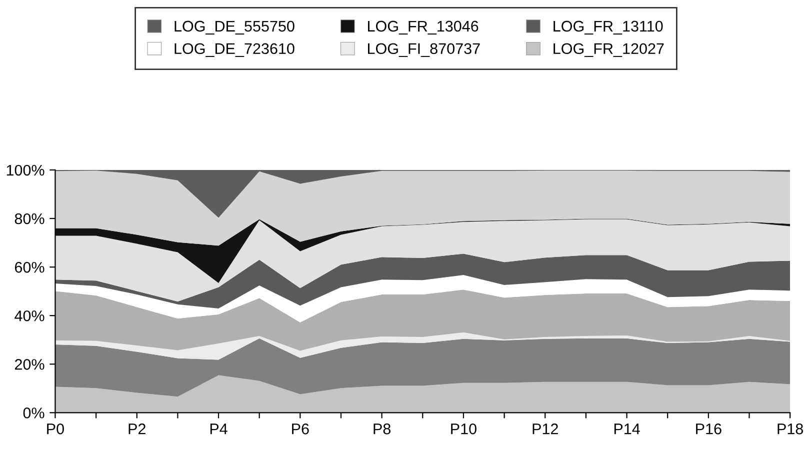  Describe the element at coordinates (137, 428) in the screenshot. I see `x-tick-label: P2` at that location.